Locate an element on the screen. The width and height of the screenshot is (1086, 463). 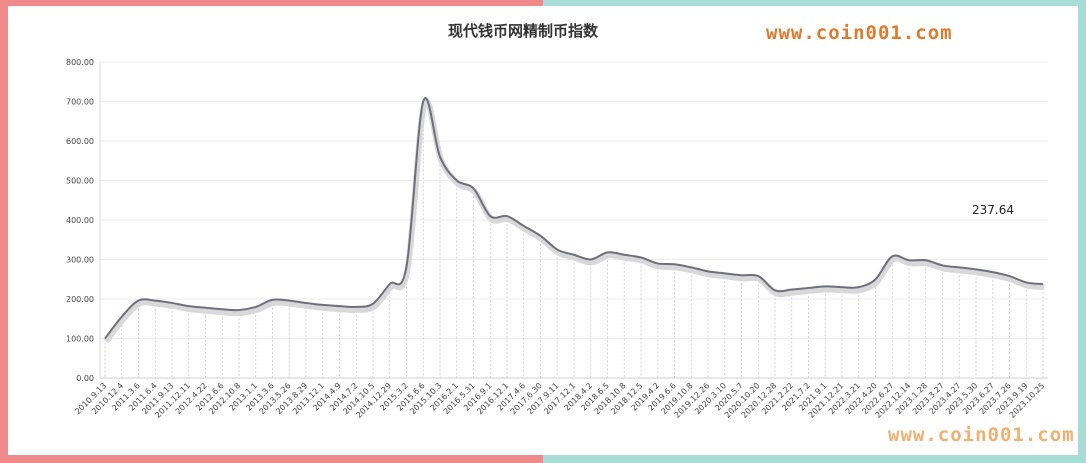
y-tick-label: 700.00 is located at coordinates (80, 102).